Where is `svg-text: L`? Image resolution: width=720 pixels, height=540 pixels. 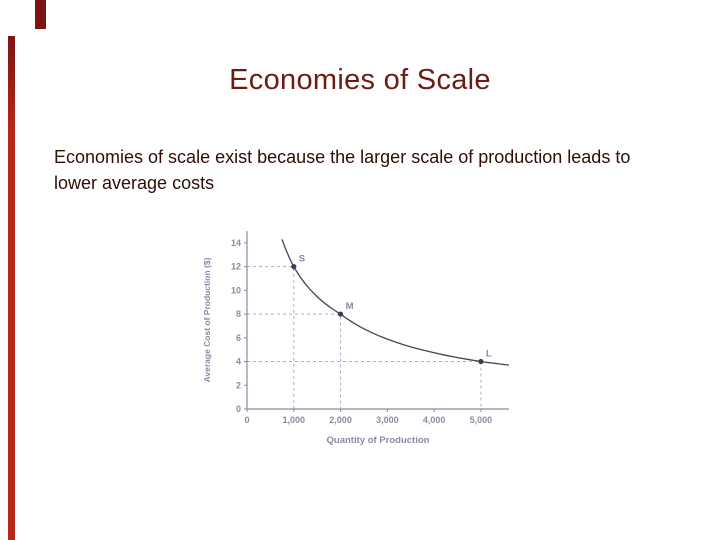 svg-text: L is located at coordinates (489, 354).